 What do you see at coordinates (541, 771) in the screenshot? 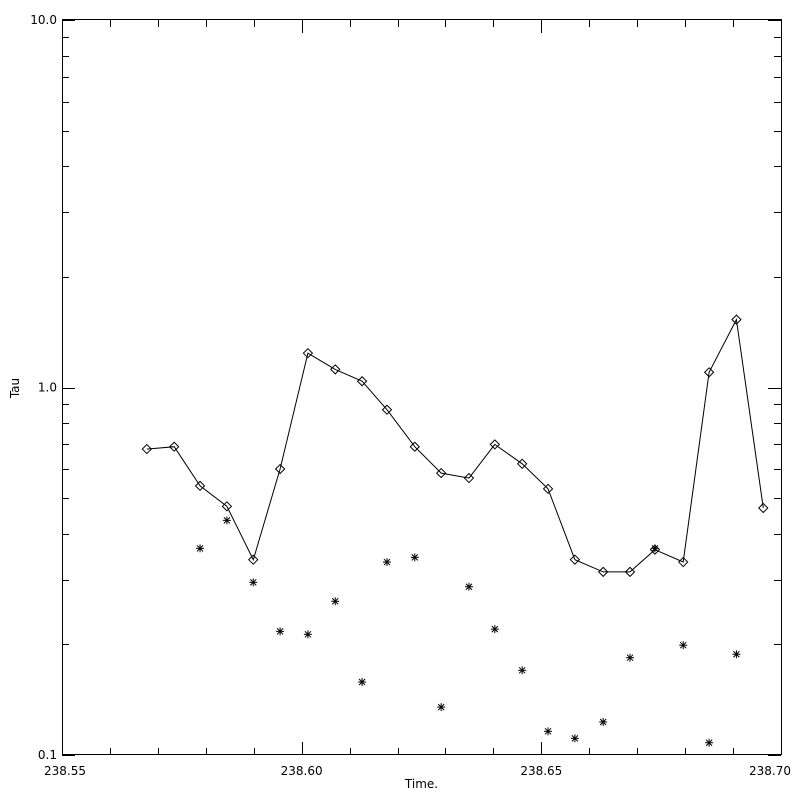
I see `x-tick-label: 238.65` at bounding box center [541, 771].